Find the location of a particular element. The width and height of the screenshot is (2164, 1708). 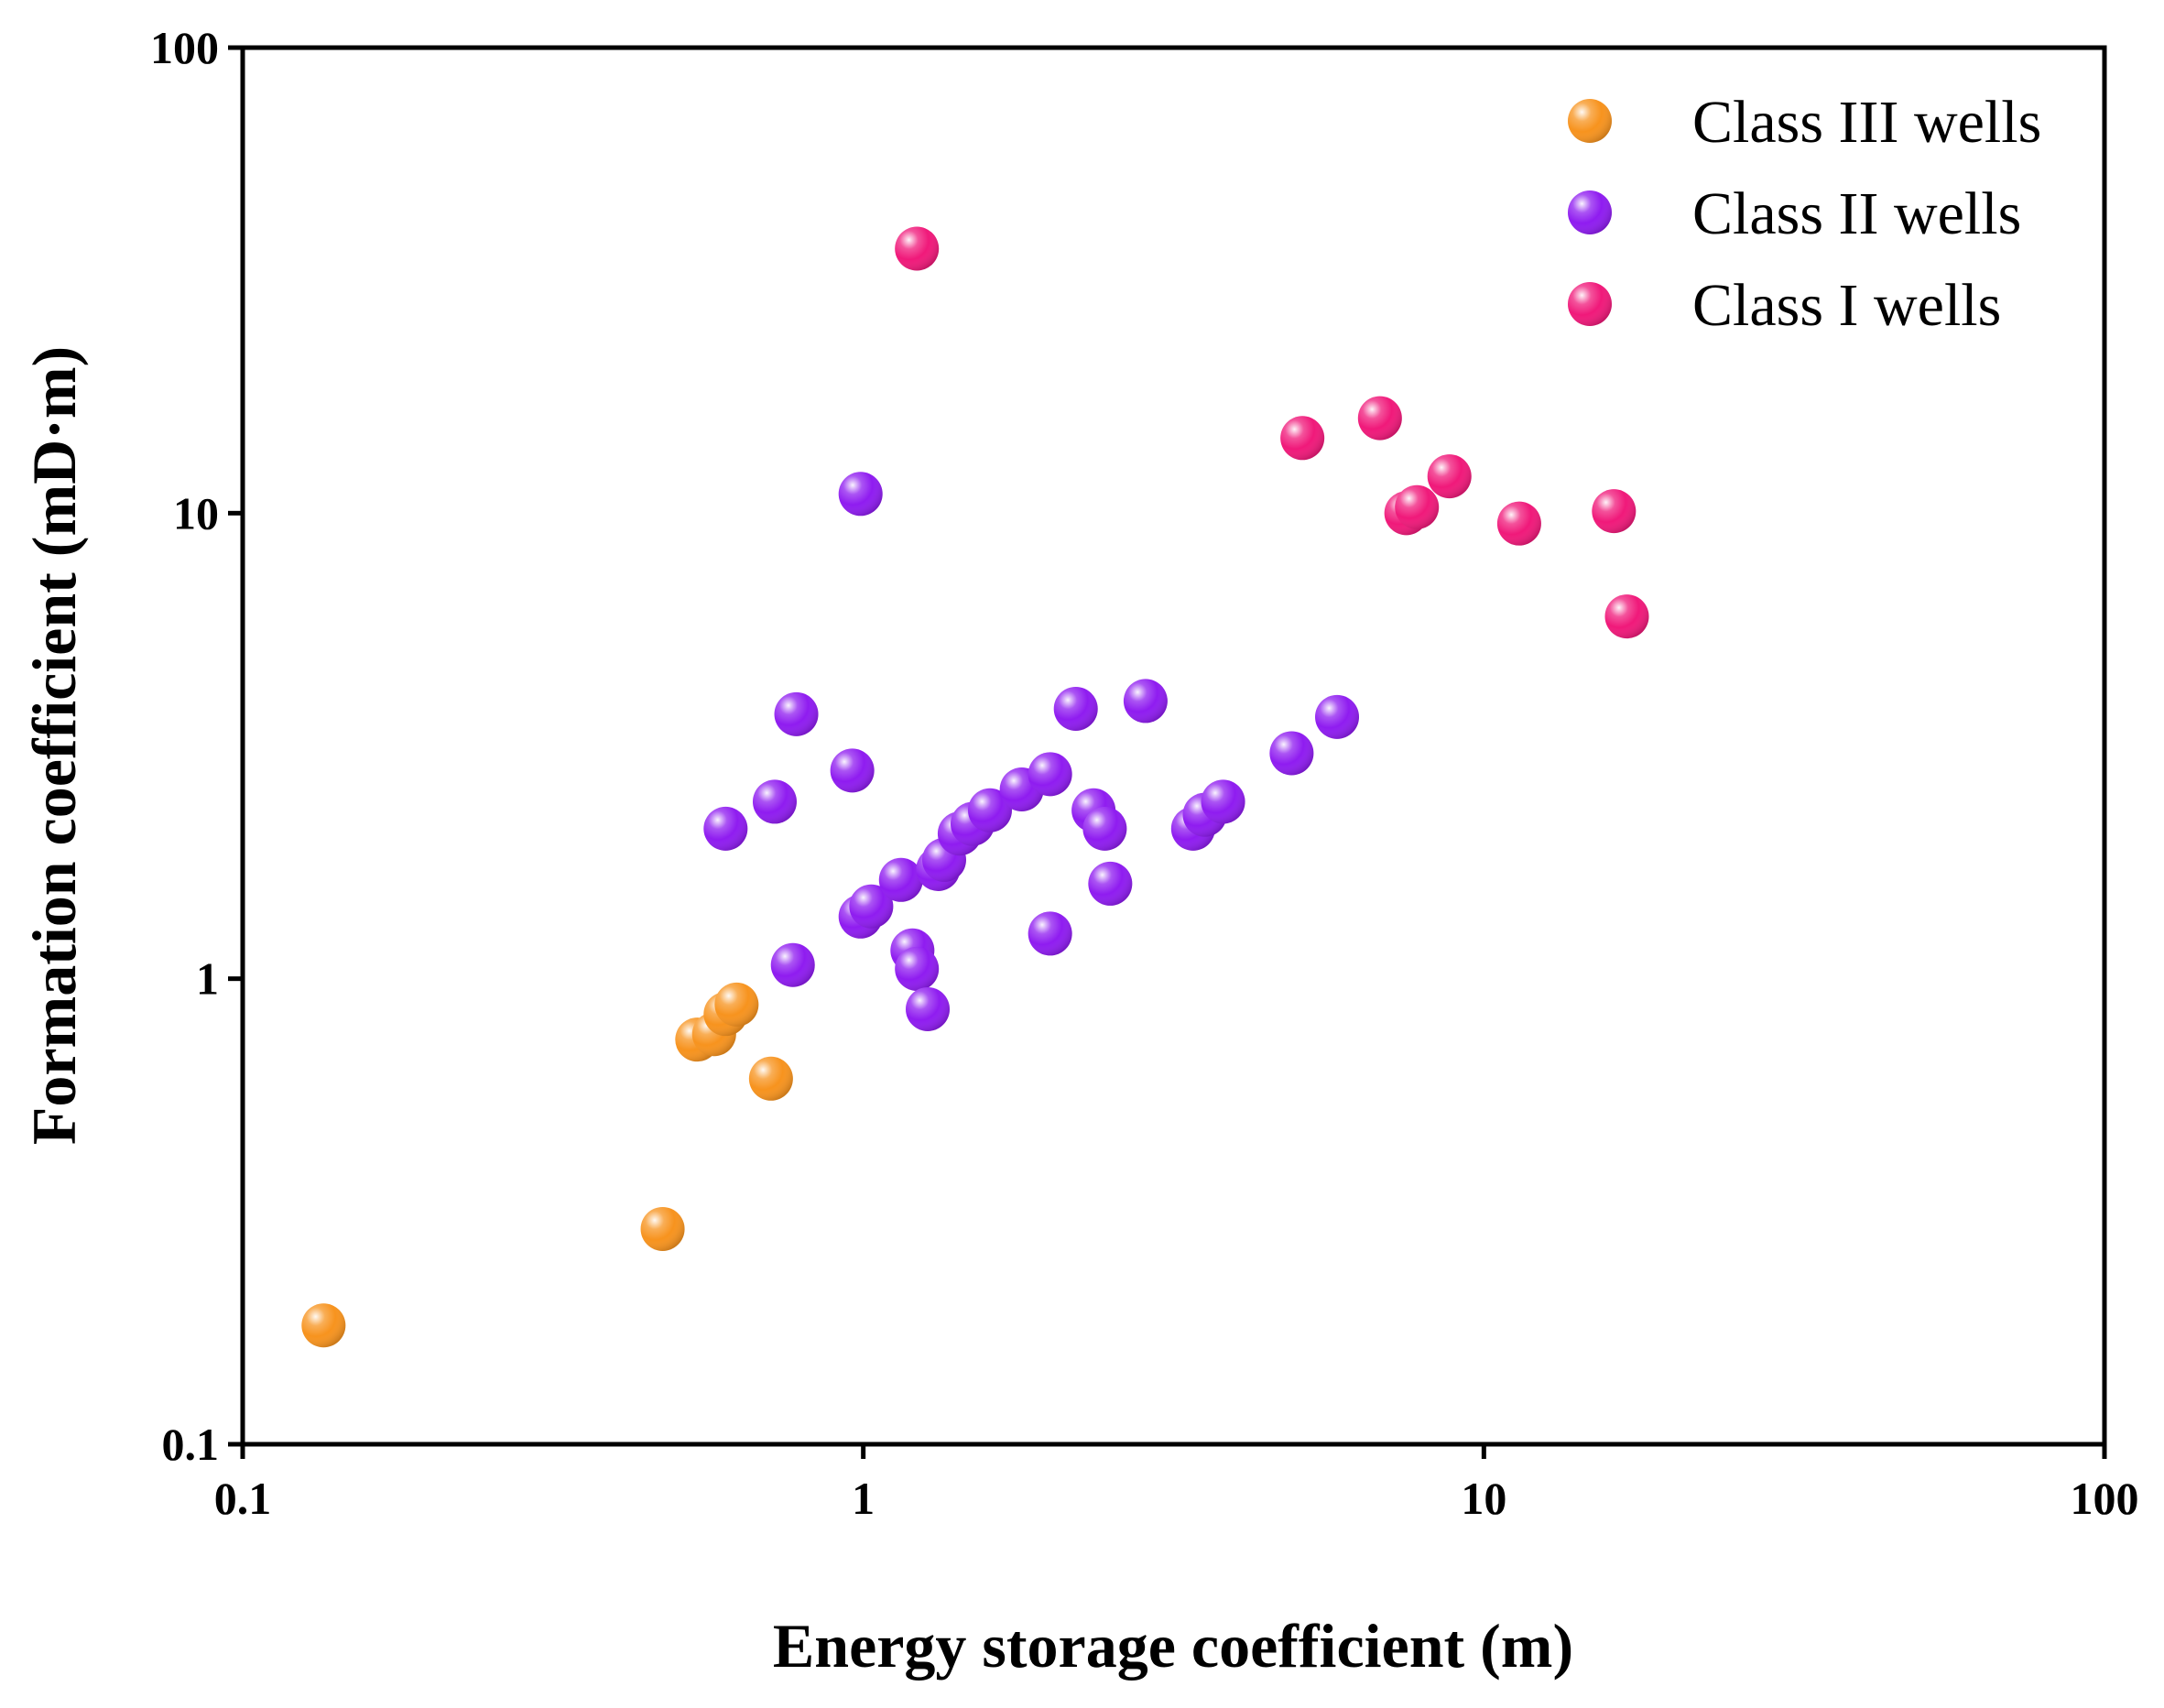

y-tick-label: 0.1 is located at coordinates (191, 1444).